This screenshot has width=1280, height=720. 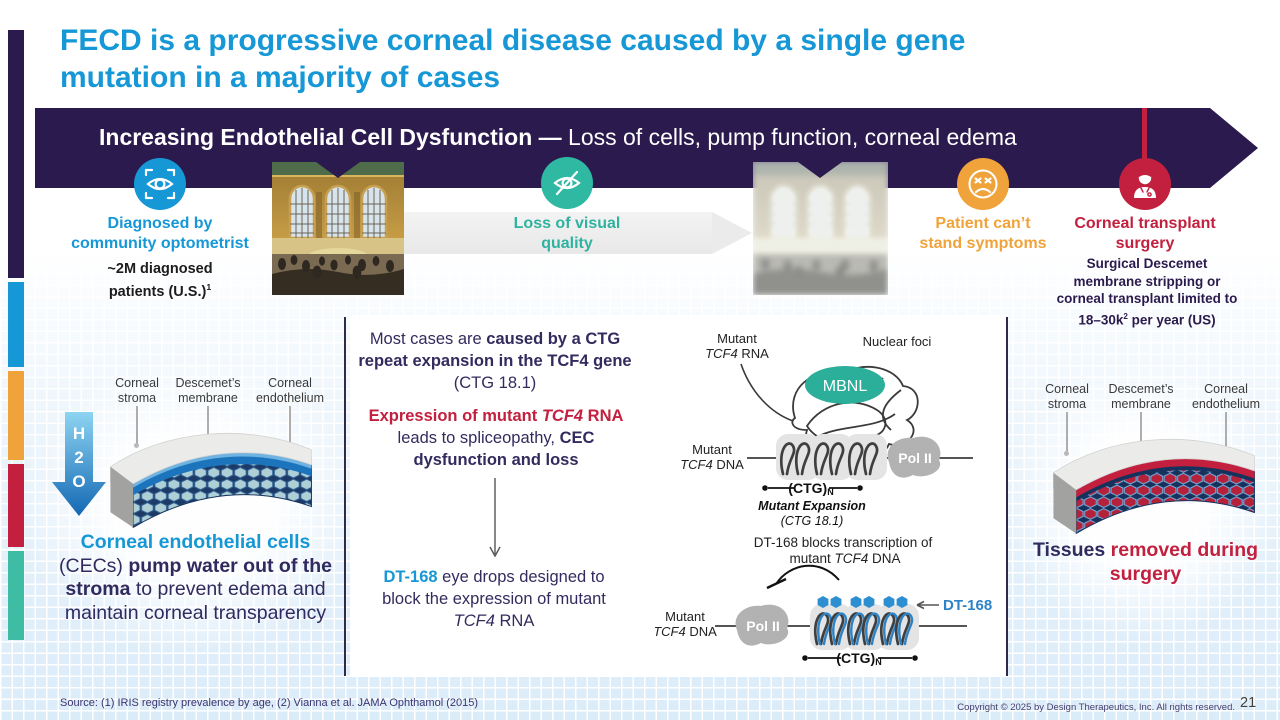 I want to click on p2-leads: leads to spliceopathy,, so click(x=478, y=438).